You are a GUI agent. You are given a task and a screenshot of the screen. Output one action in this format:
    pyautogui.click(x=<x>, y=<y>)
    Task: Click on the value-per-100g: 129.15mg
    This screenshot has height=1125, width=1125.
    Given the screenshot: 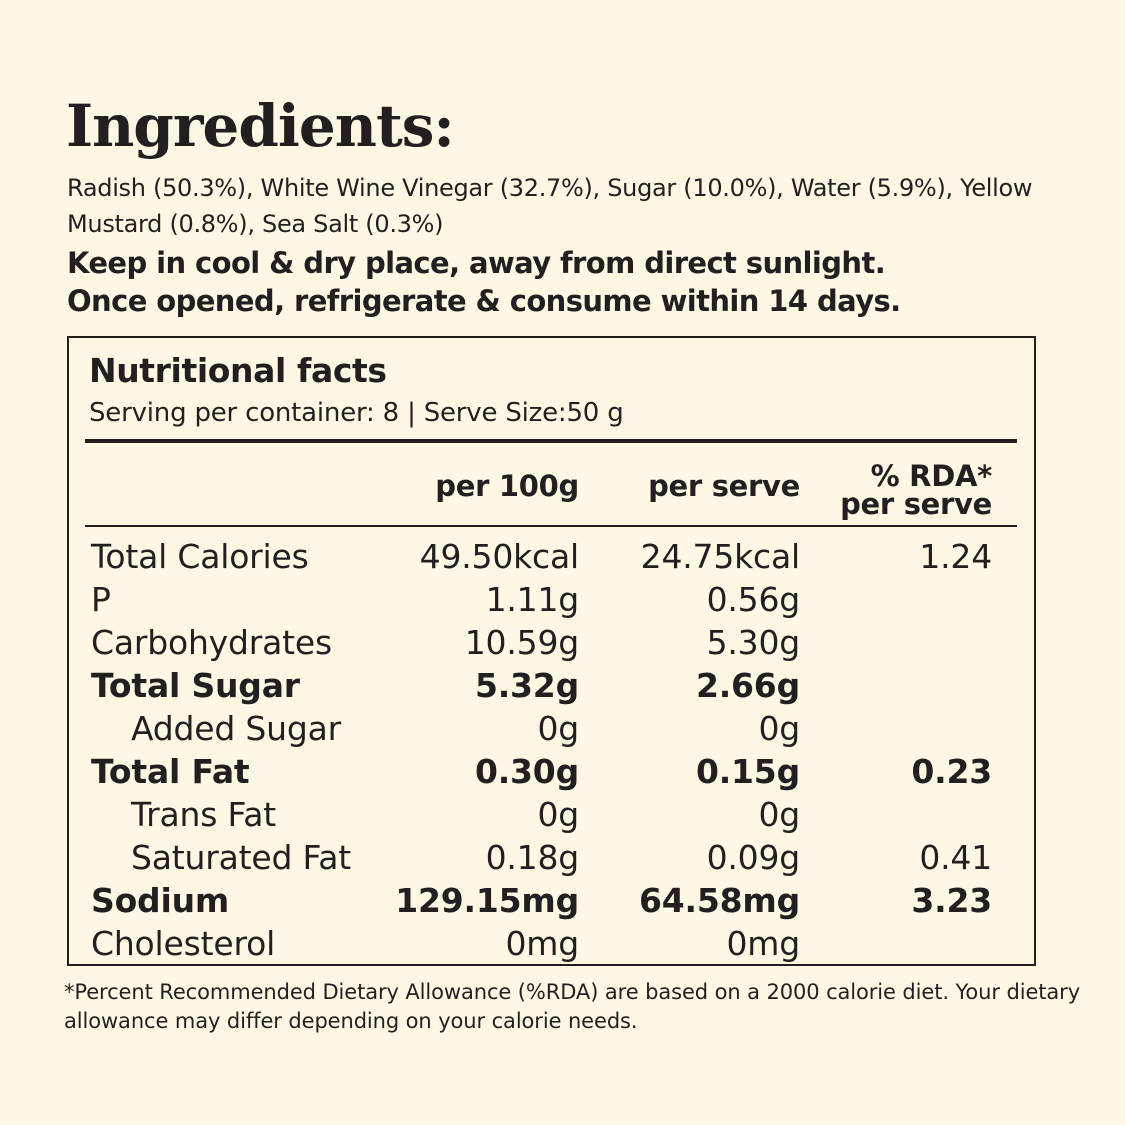 What is the action you would take?
    pyautogui.click(x=487, y=900)
    